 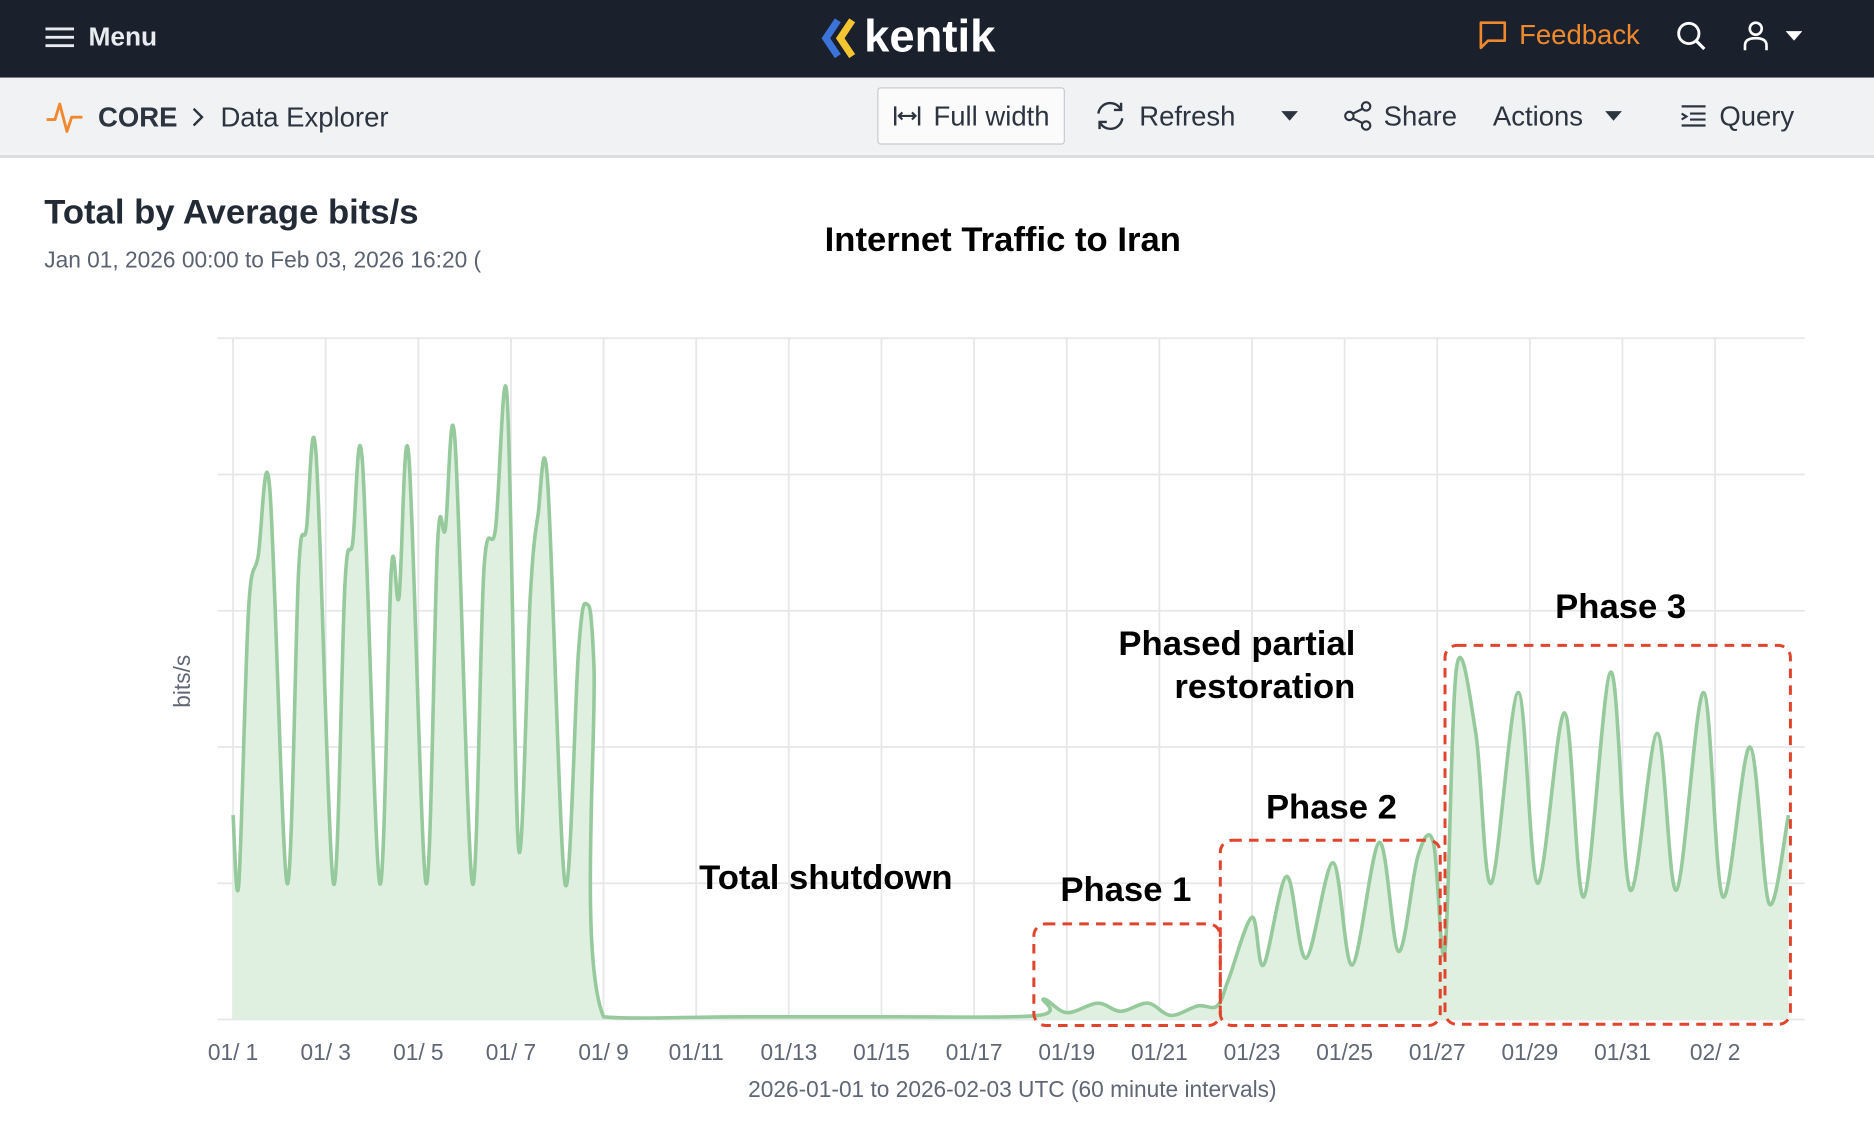 What do you see at coordinates (1187, 115) in the screenshot?
I see `refresh-label: Refresh` at bounding box center [1187, 115].